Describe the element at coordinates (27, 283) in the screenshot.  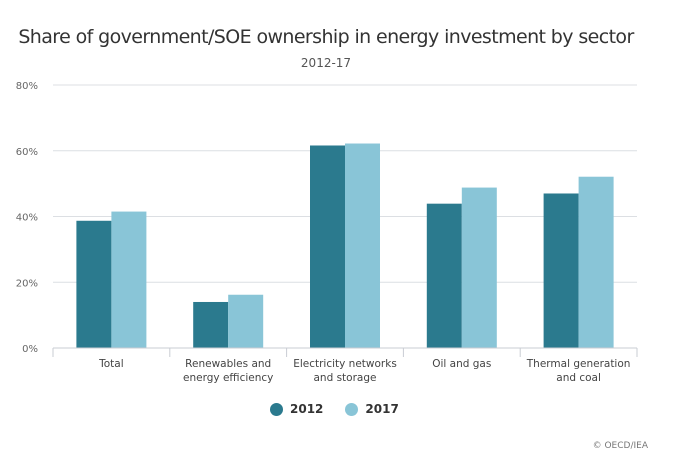
I see `y-tick-label: 20%` at that location.